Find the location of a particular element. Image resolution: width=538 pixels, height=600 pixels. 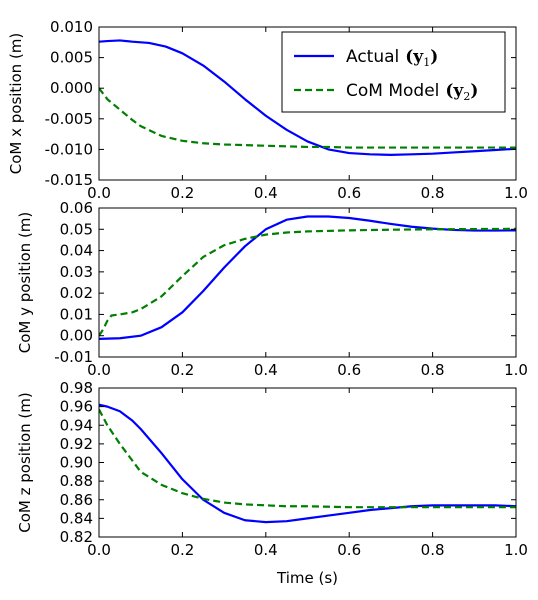

y-tick-label: 0.88 is located at coordinates (76, 481).